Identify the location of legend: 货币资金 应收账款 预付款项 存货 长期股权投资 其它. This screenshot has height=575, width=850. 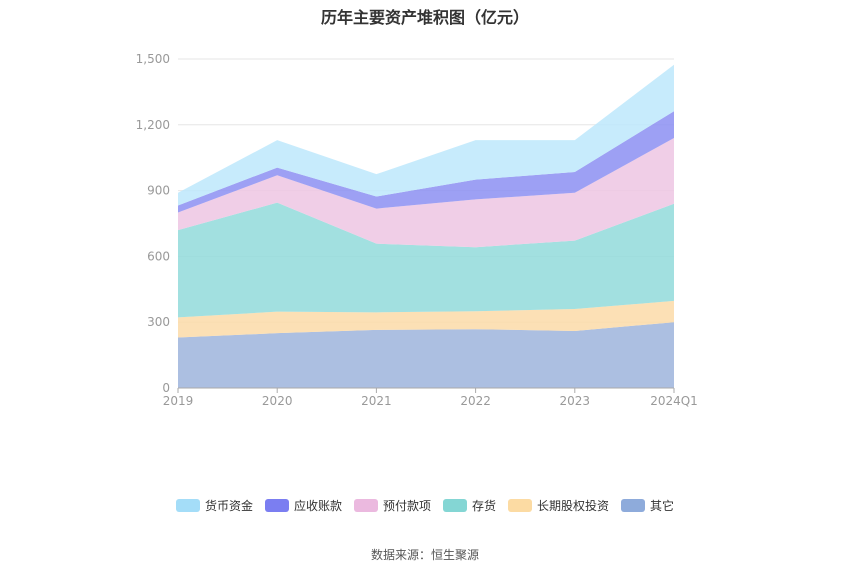
(425, 505).